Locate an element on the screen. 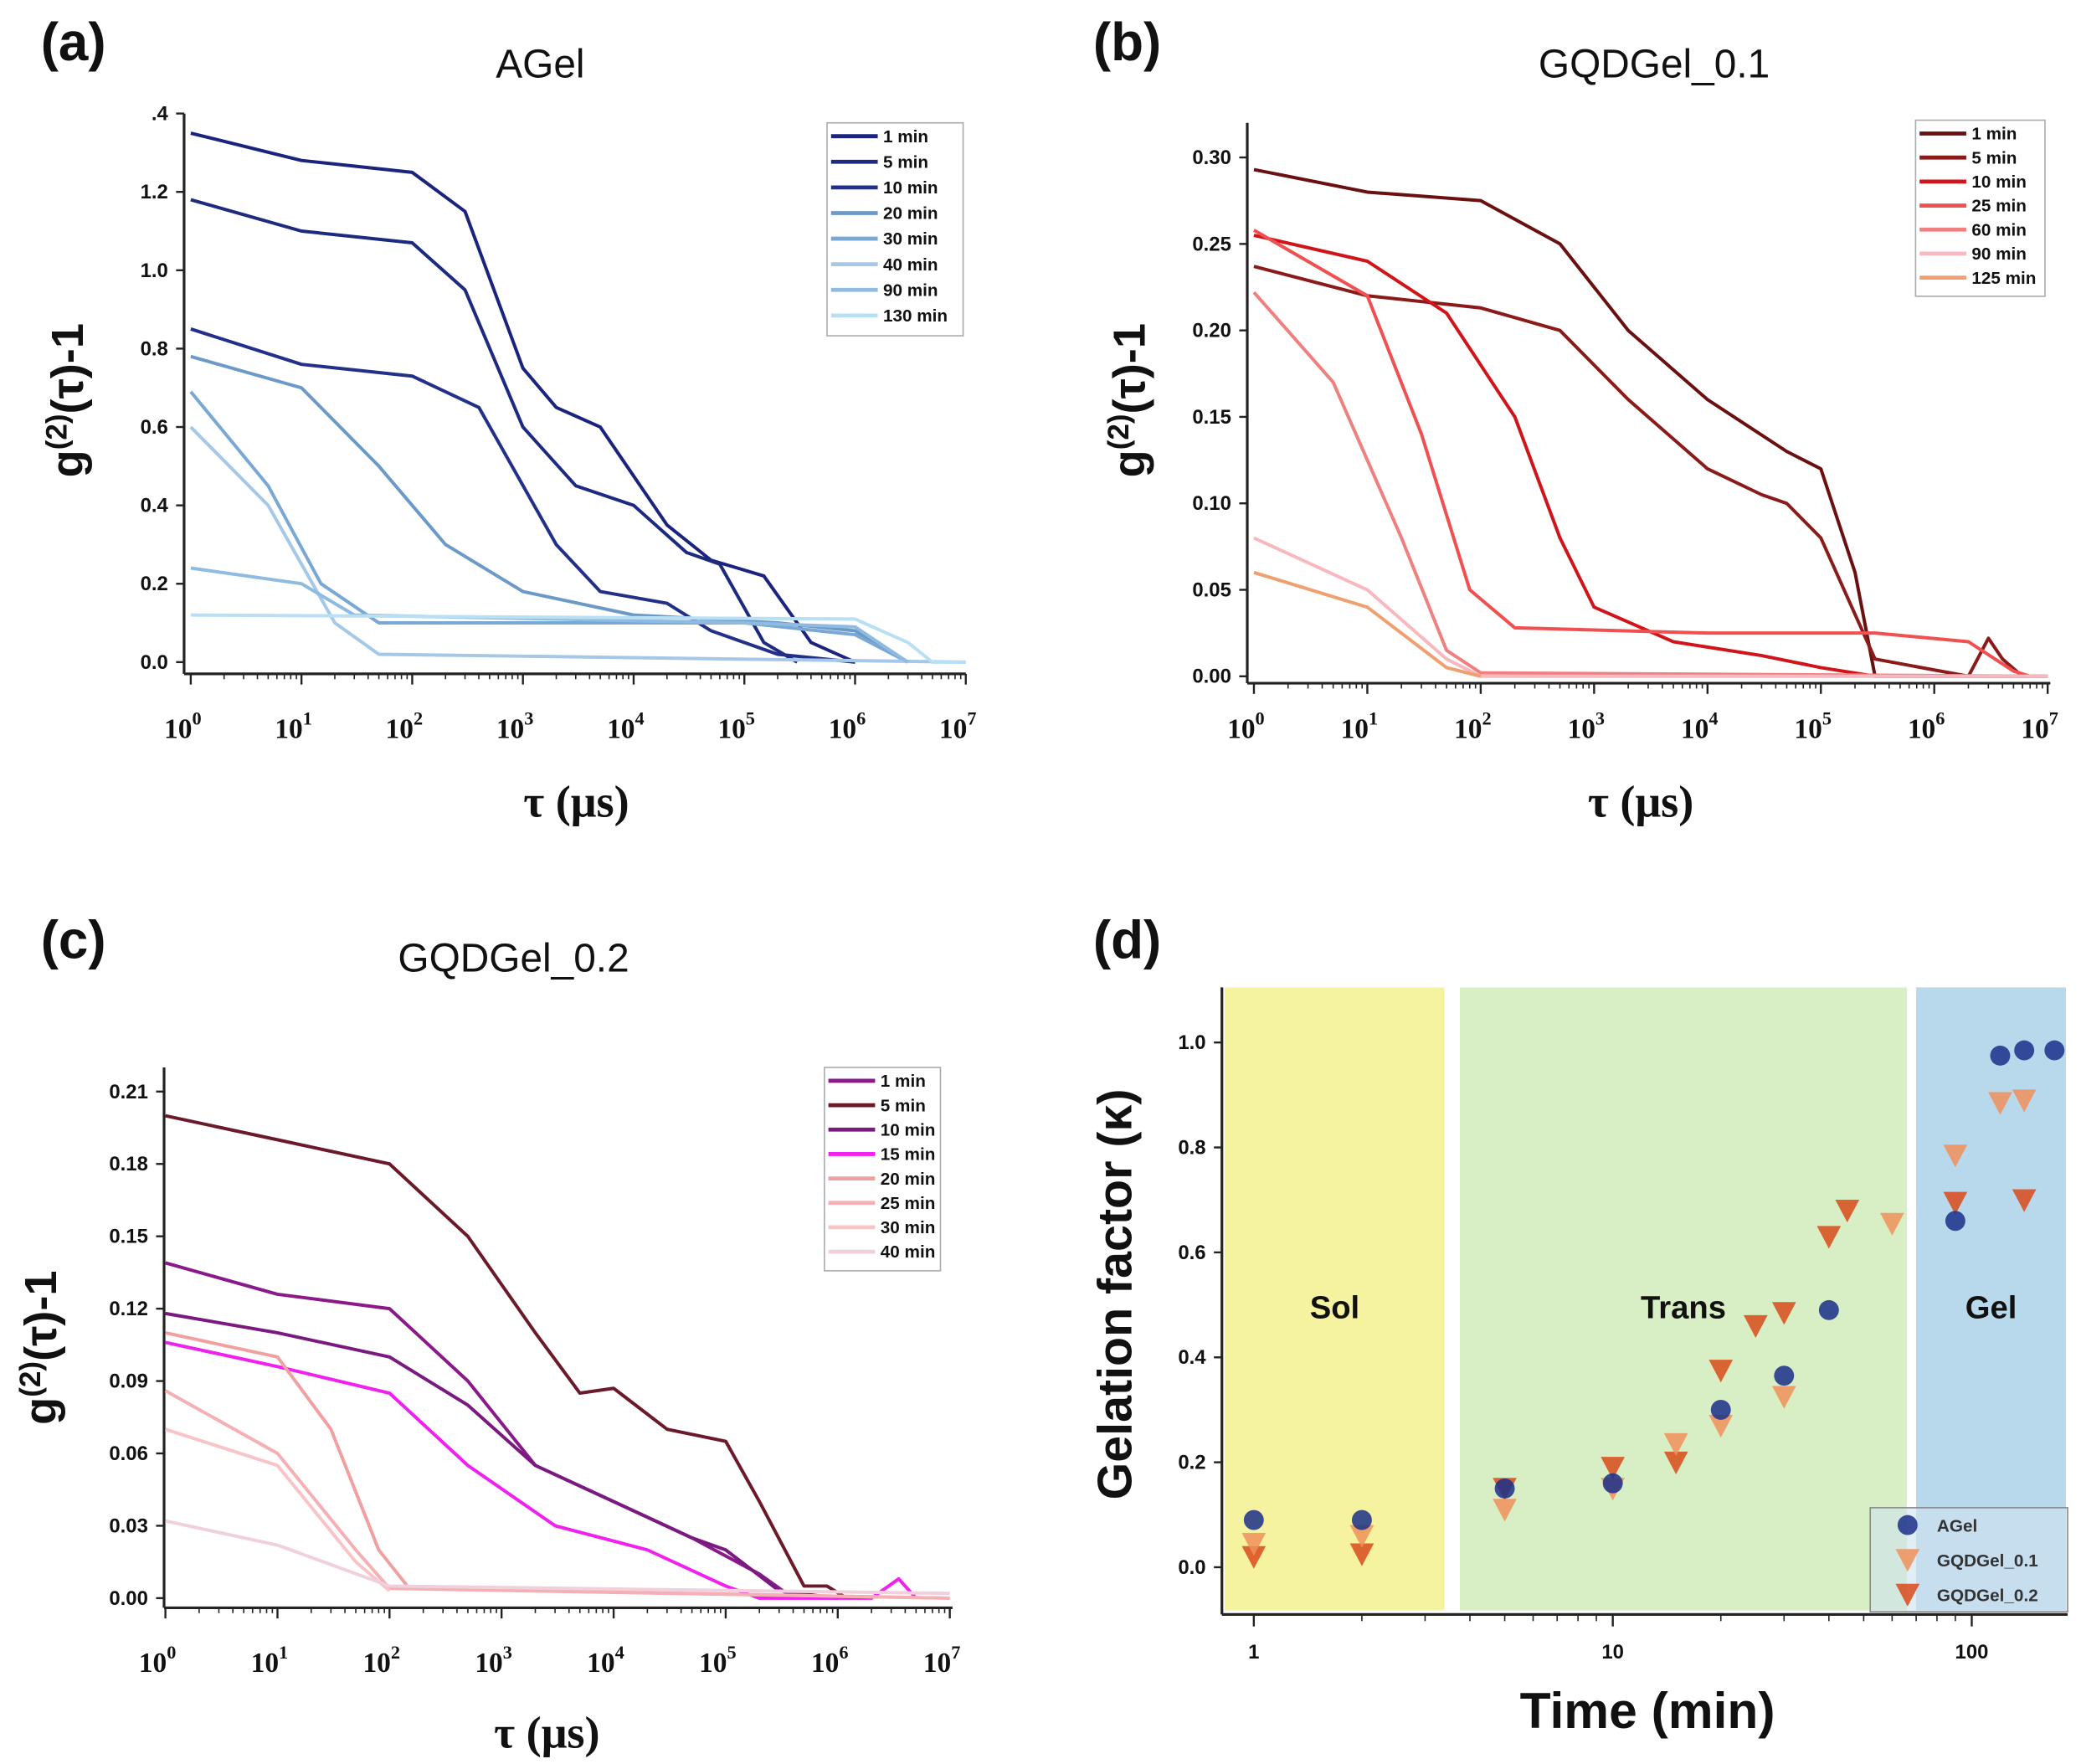 Image resolution: width=2081 pixels, height=1764 pixels. x-tick-exponent: 1 is located at coordinates (283, 1652).